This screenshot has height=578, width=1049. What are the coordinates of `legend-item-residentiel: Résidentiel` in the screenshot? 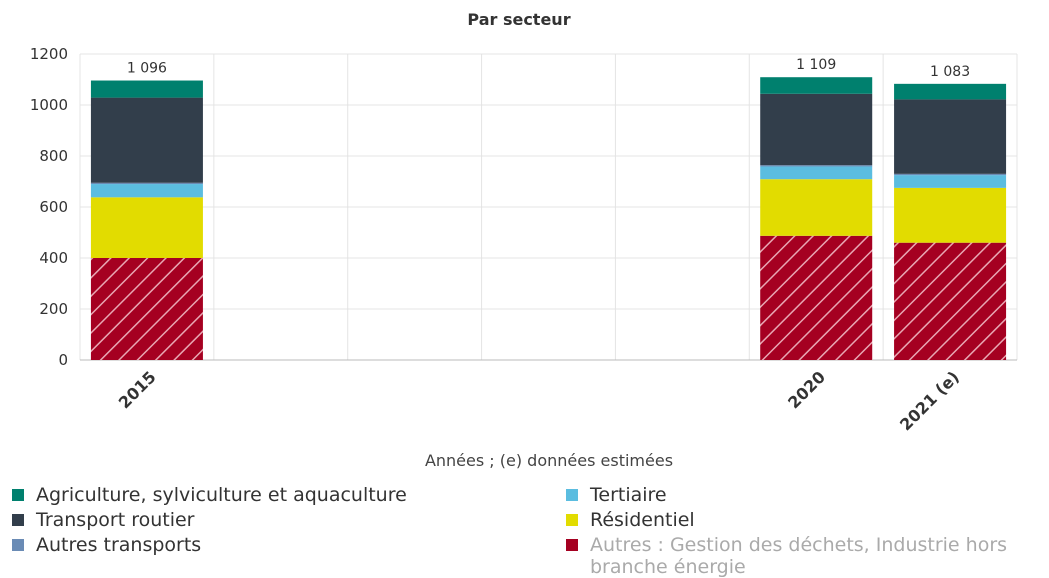 It's located at (630, 520).